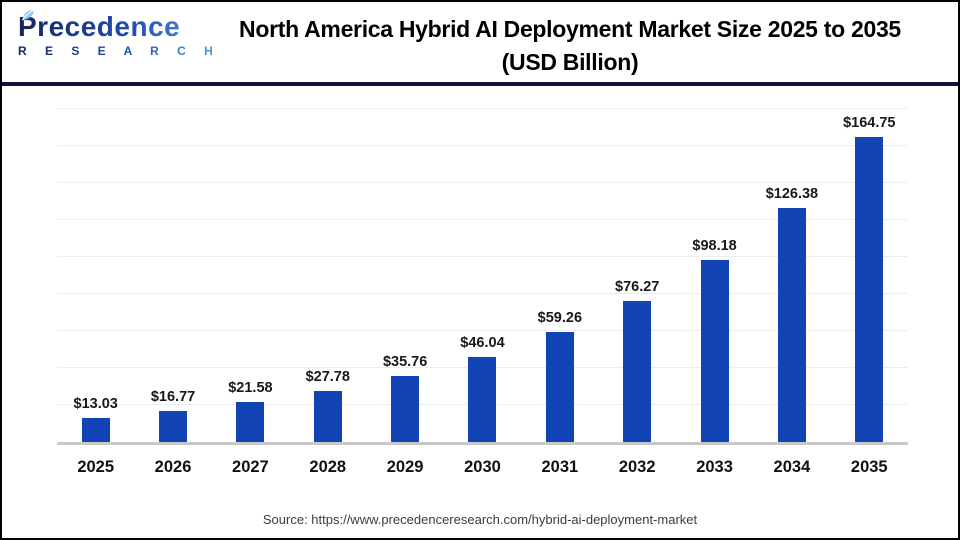  I want to click on bar-column: $59.26, so click(559, 267).